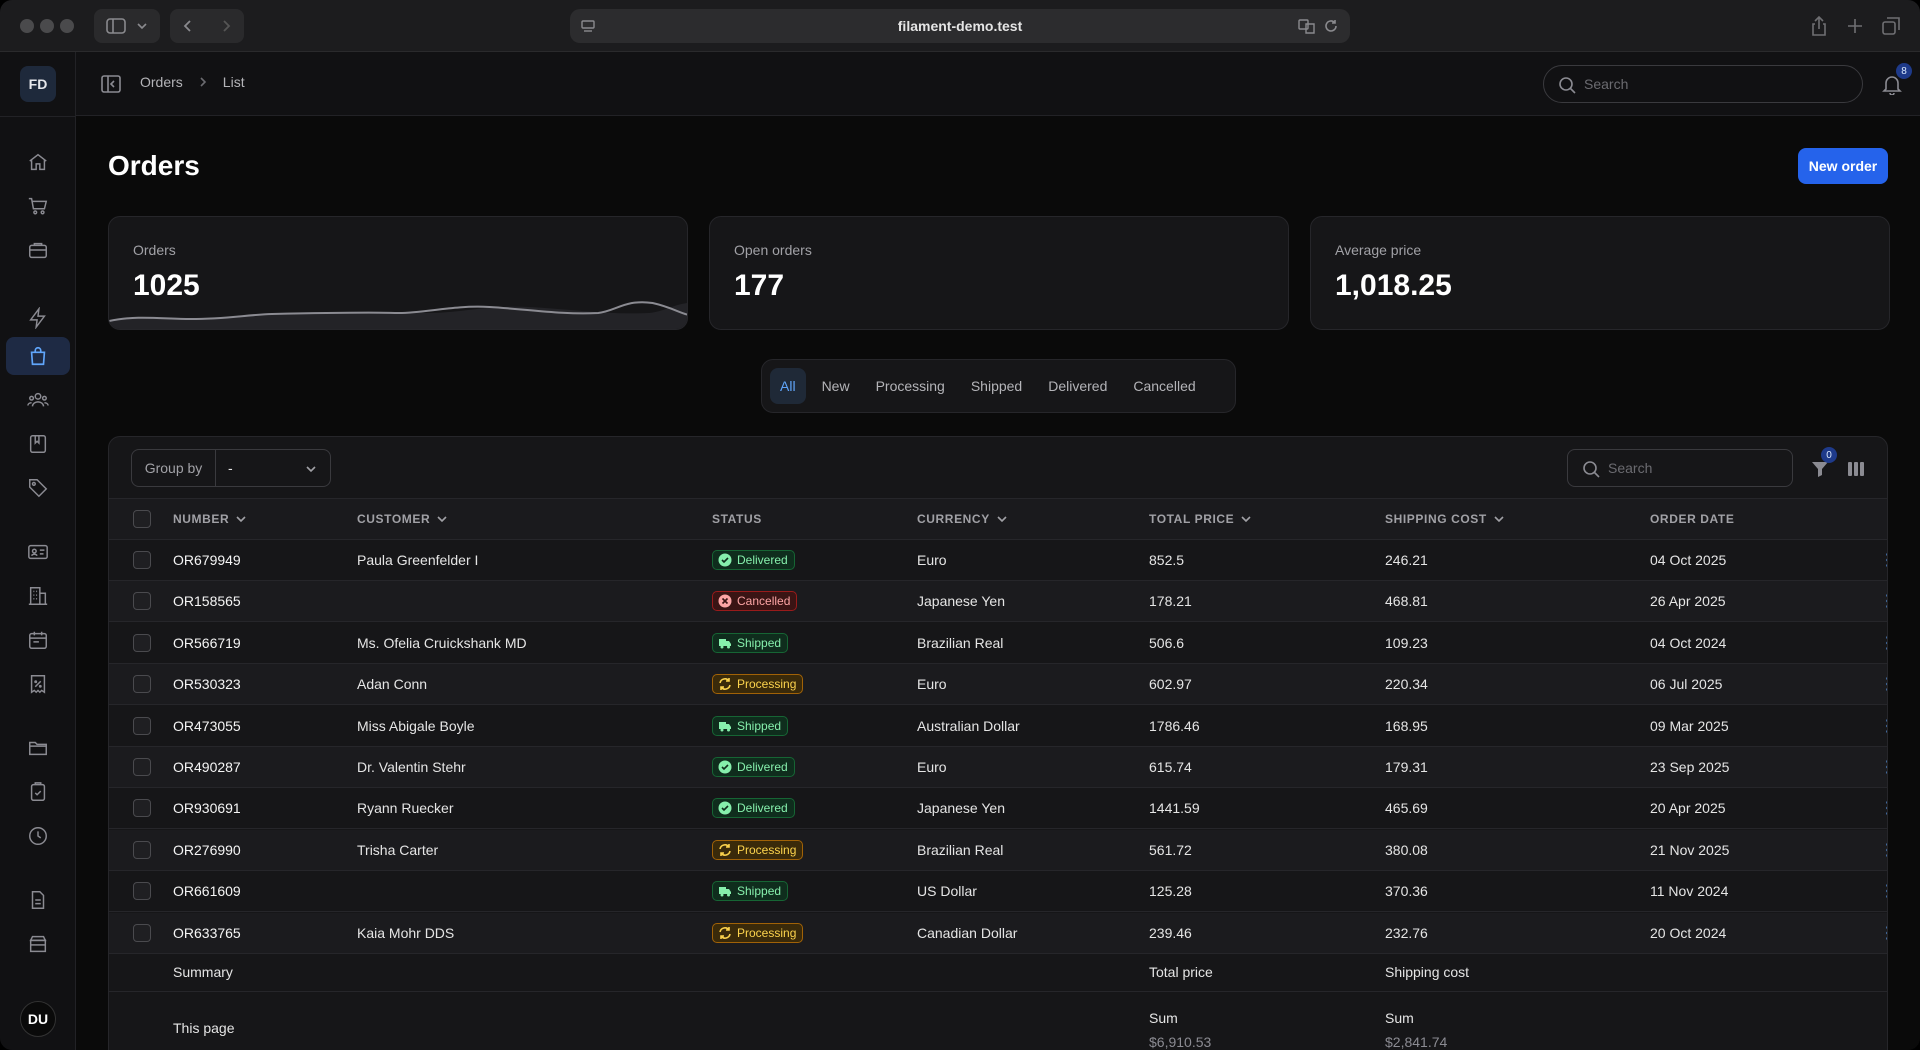  Describe the element at coordinates (38, 944) in the screenshot. I see `nav-archive` at that location.